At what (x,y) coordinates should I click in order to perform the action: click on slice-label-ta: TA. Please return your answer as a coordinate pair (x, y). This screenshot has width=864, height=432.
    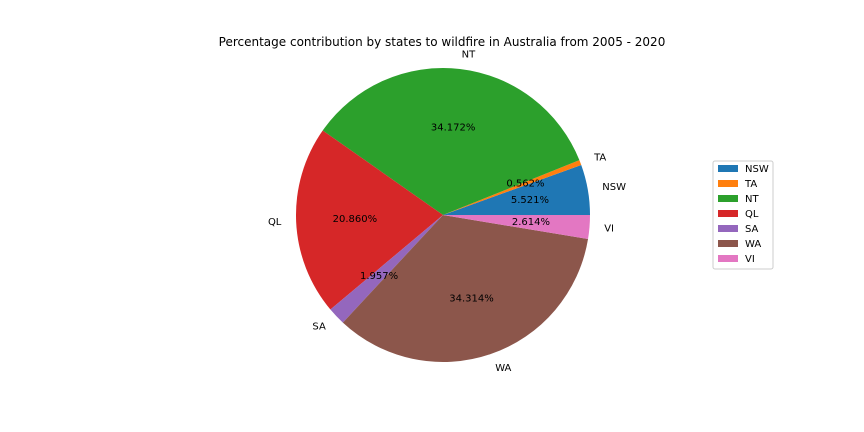
    Looking at the image, I should click on (599, 157).